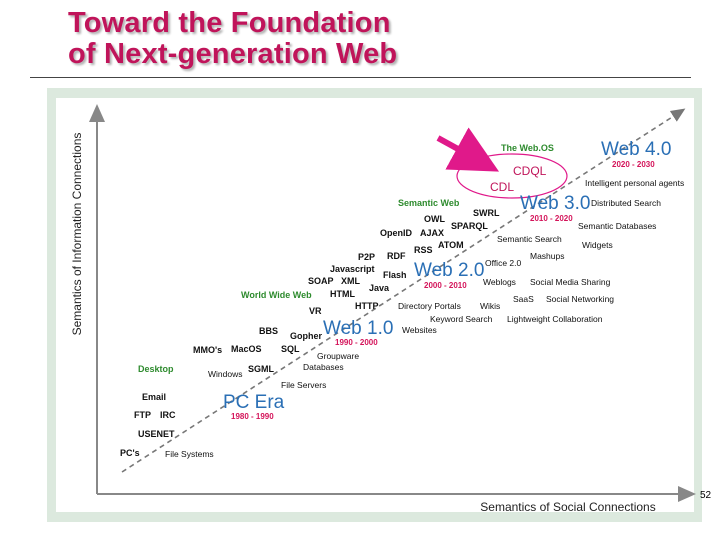 This screenshot has height=540, width=720. What do you see at coordinates (486, 213) in the screenshot?
I see `term-swrl: SWRL` at bounding box center [486, 213].